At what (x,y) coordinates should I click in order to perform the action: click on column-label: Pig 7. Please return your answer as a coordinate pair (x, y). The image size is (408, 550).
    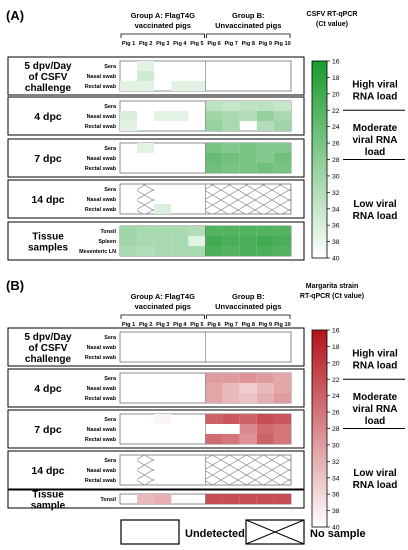
    Looking at the image, I should click on (230, 325).